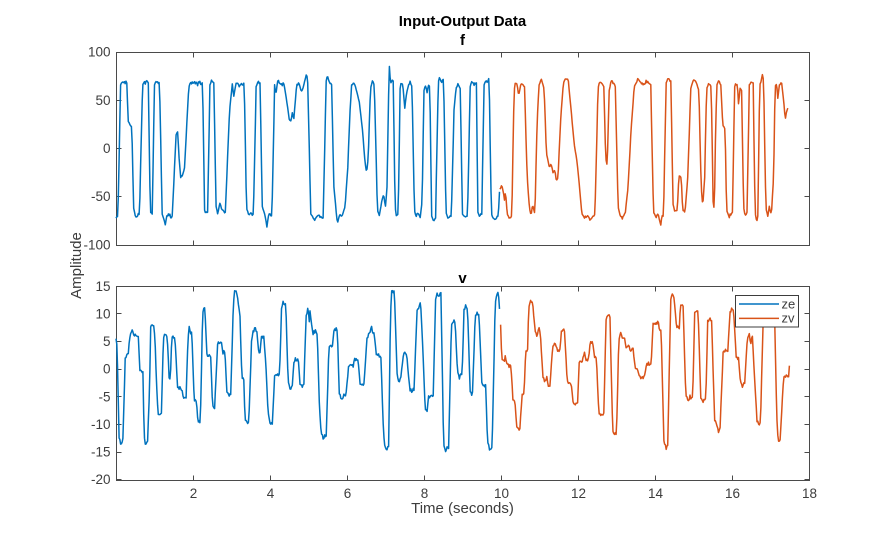  What do you see at coordinates (104, 396) in the screenshot?
I see `svg-text: -5` at bounding box center [104, 396].